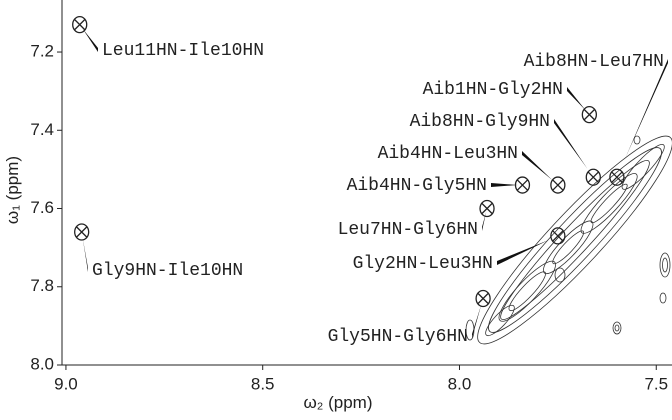 This screenshot has height=420, width=672. Describe the element at coordinates (656, 383) in the screenshot. I see `x-tick-label: 7.5` at that location.